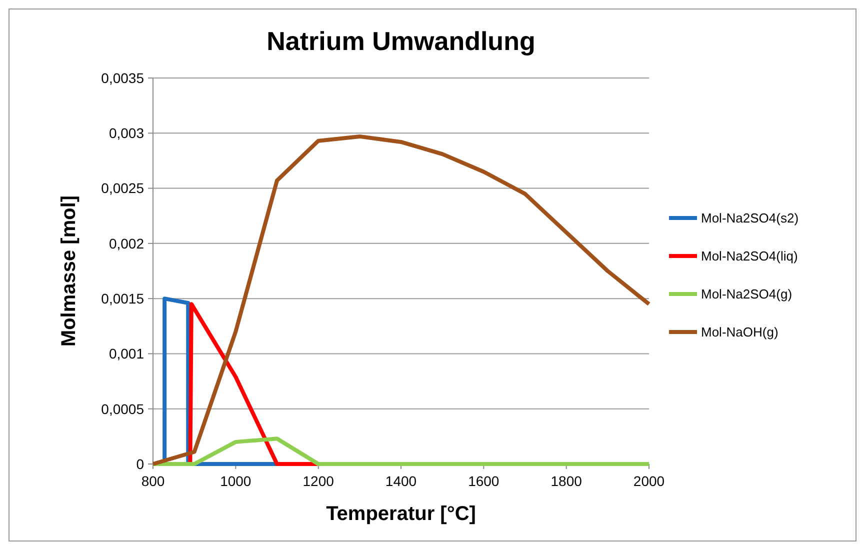  What do you see at coordinates (153, 481) in the screenshot?
I see `x-tick-label: 800` at bounding box center [153, 481].